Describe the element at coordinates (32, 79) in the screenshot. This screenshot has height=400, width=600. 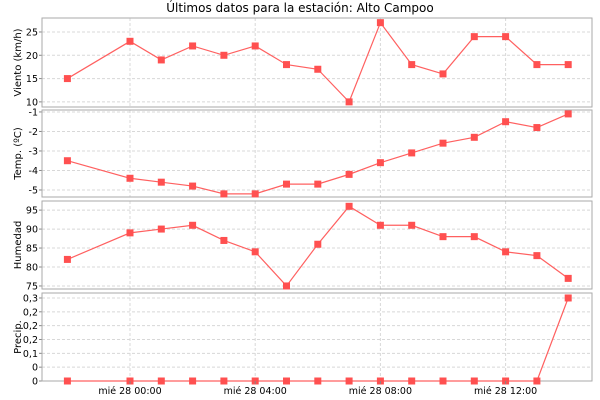
I see `y-tick-label: 15` at that location.